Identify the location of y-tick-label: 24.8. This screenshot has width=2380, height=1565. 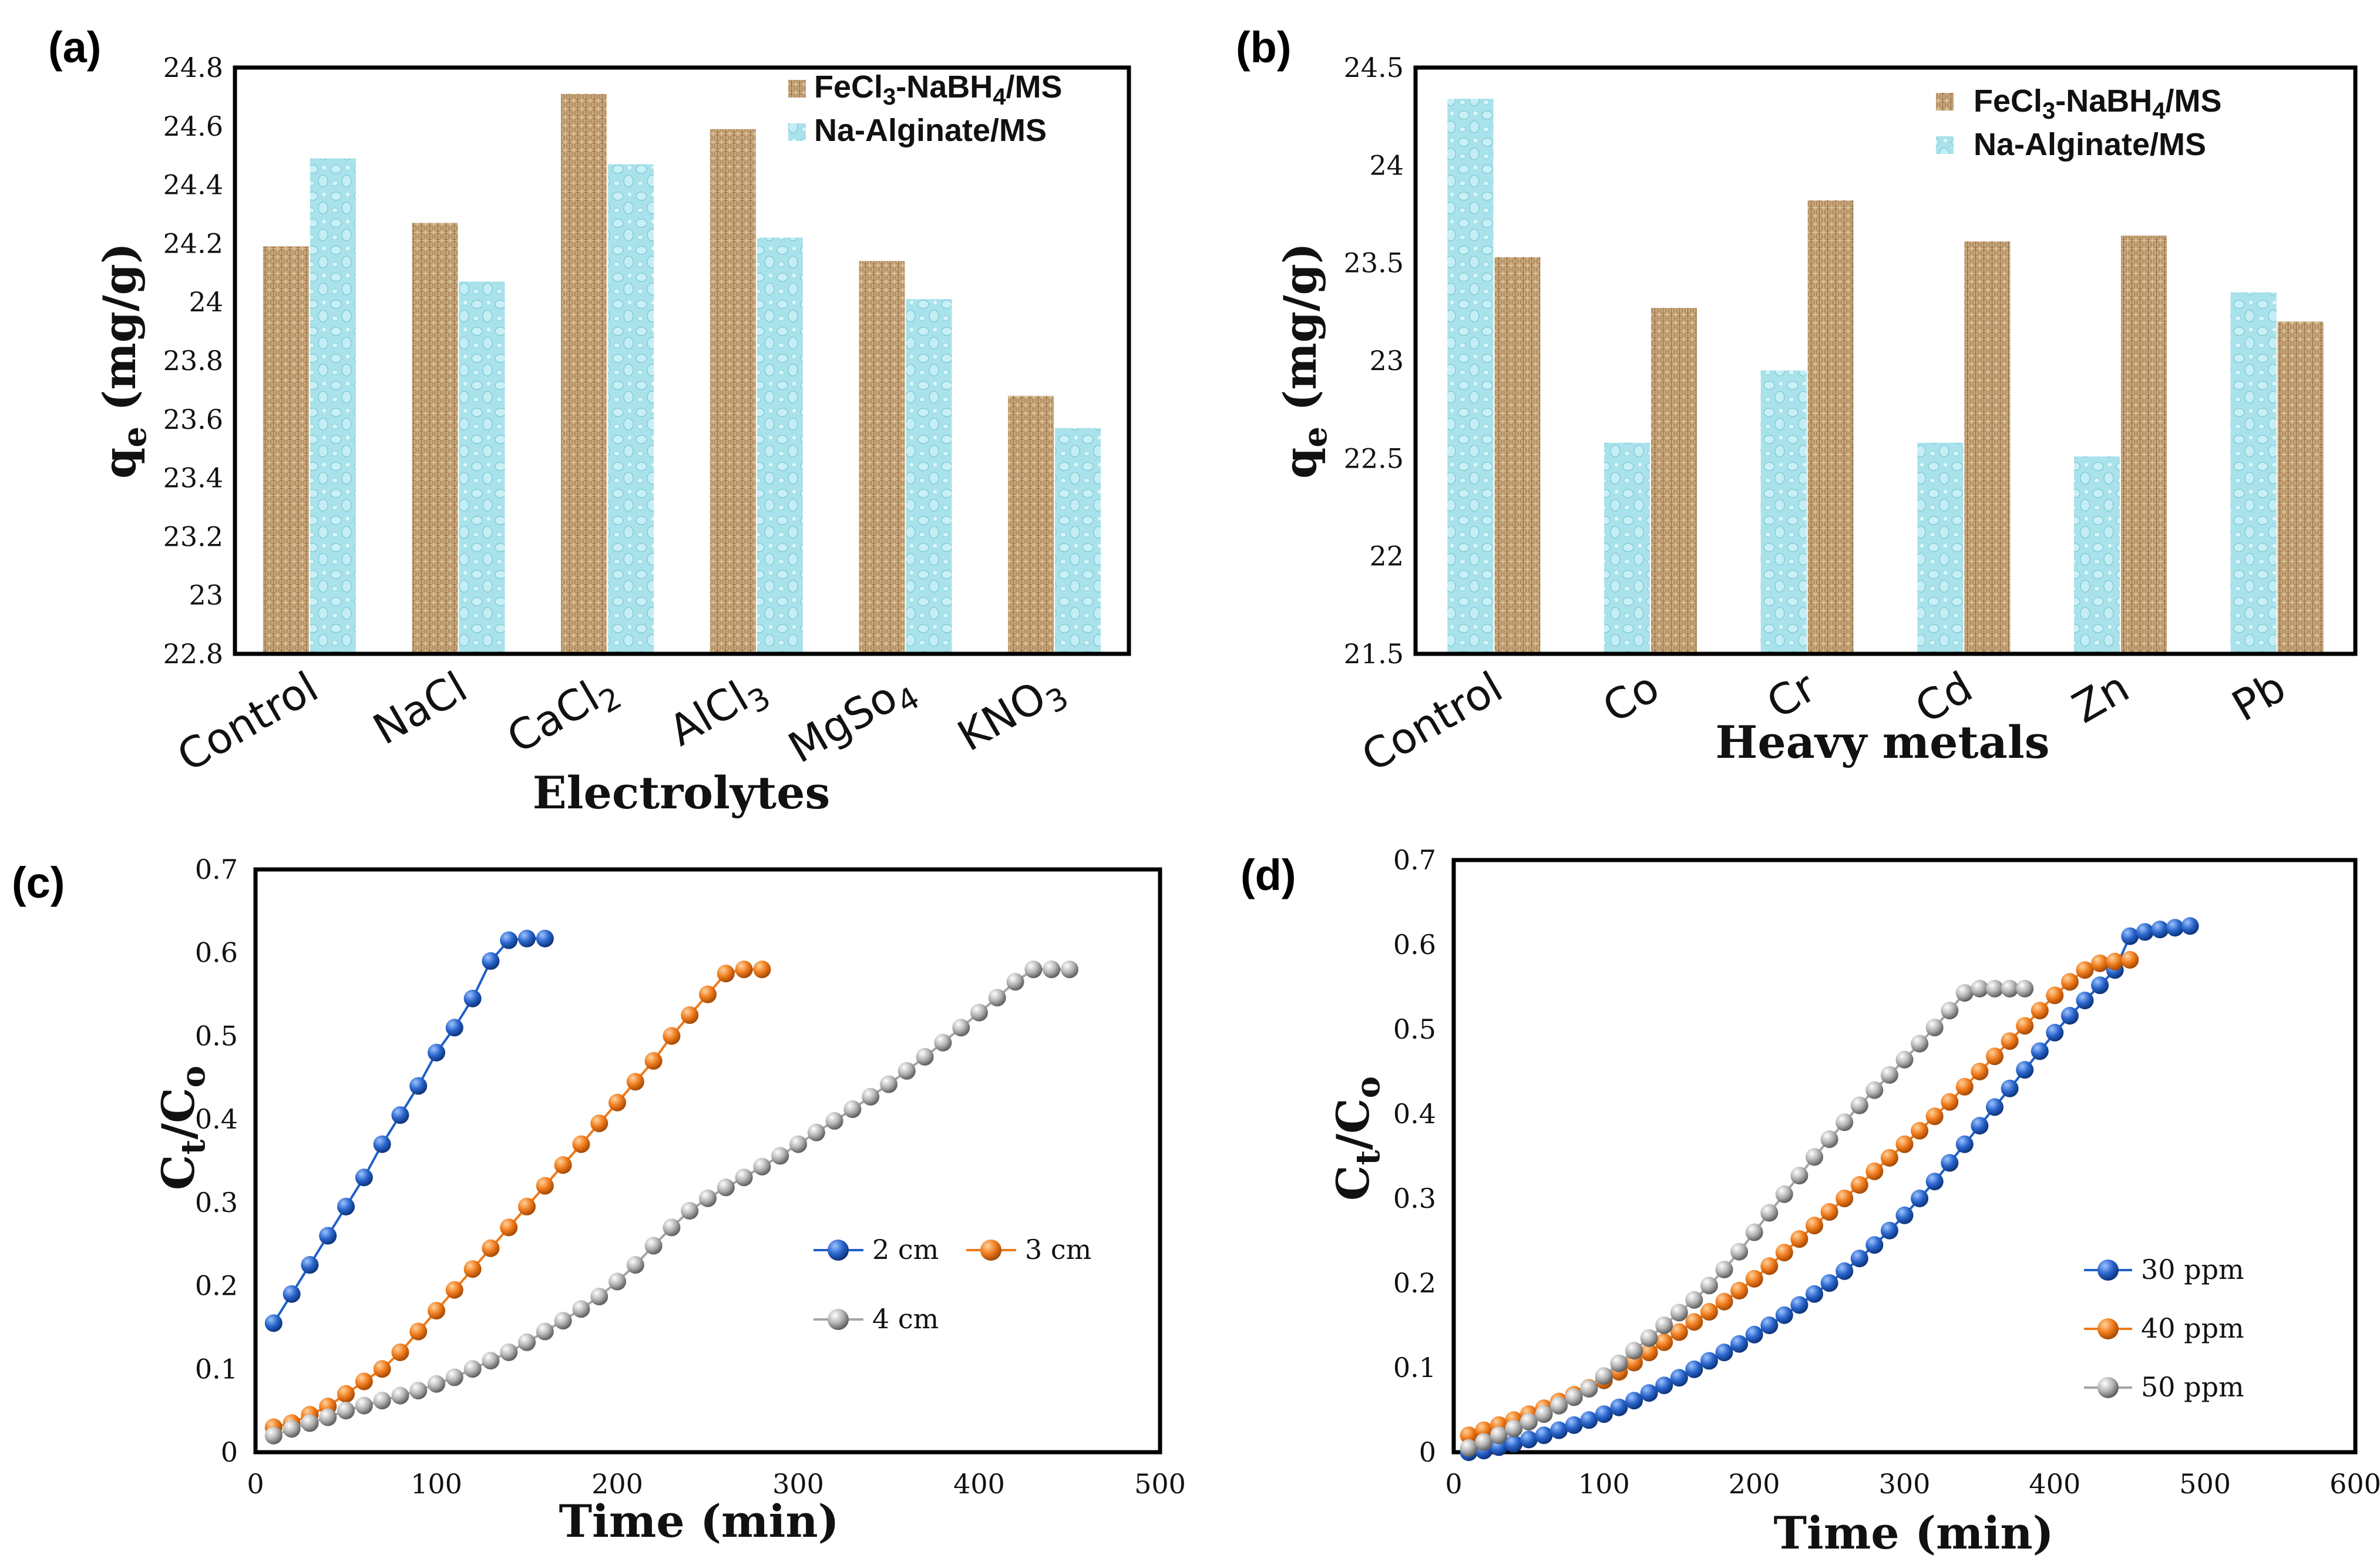
(193, 67).